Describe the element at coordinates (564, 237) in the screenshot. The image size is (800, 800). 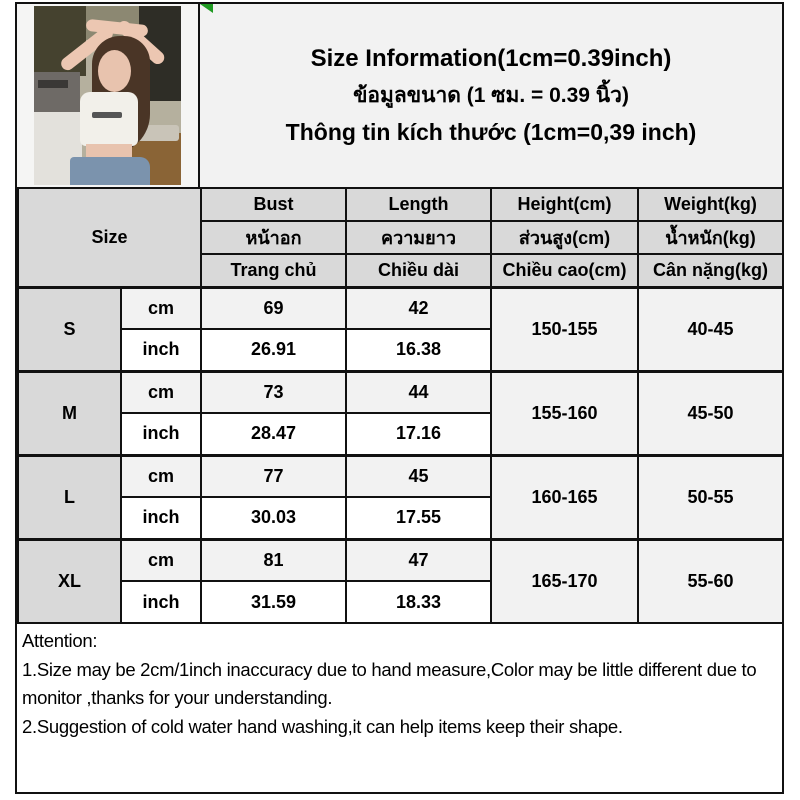
I see `col-header-height-th: ส่วนสูง(cm)` at that location.